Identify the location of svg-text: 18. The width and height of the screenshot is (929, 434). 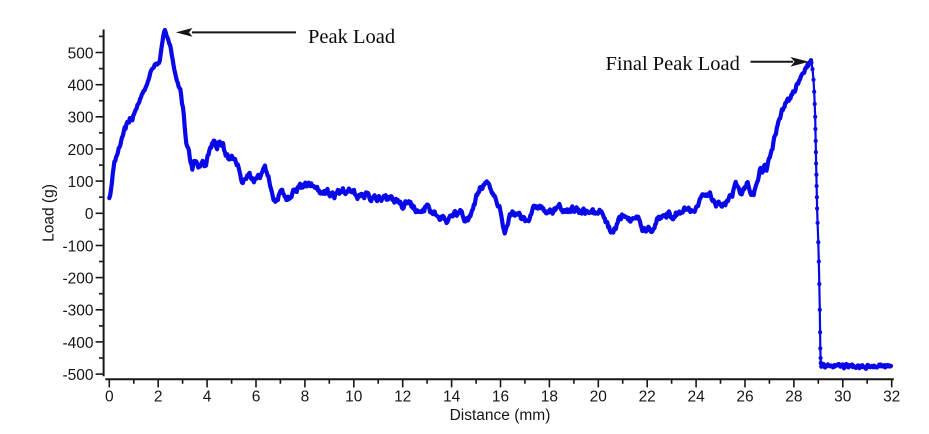
(549, 397).